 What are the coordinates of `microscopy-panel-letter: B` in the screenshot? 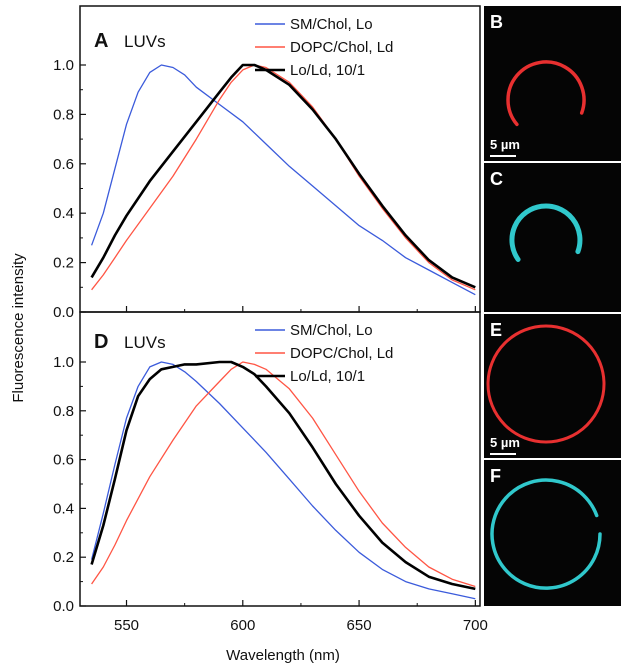 It's located at (496, 22).